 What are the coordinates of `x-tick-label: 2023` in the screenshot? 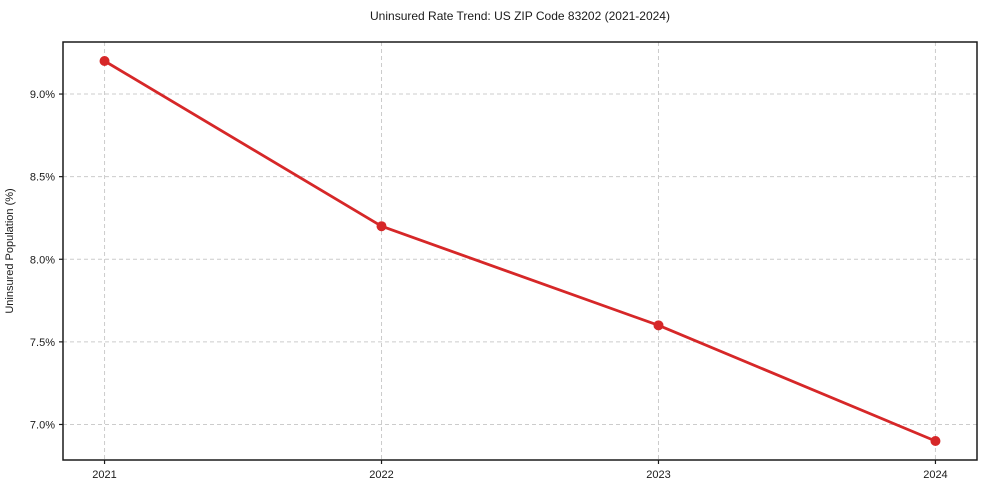 It's located at (658, 475).